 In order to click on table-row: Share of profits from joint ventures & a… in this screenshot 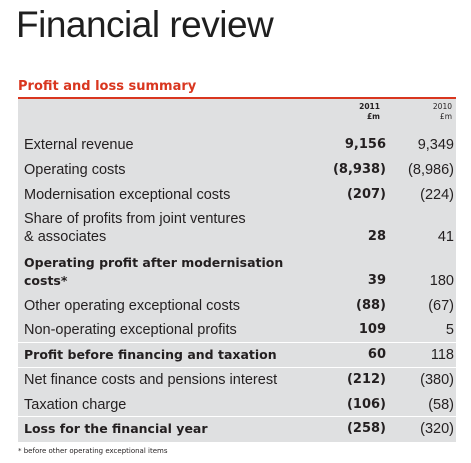, I will do `click(237, 228)`.